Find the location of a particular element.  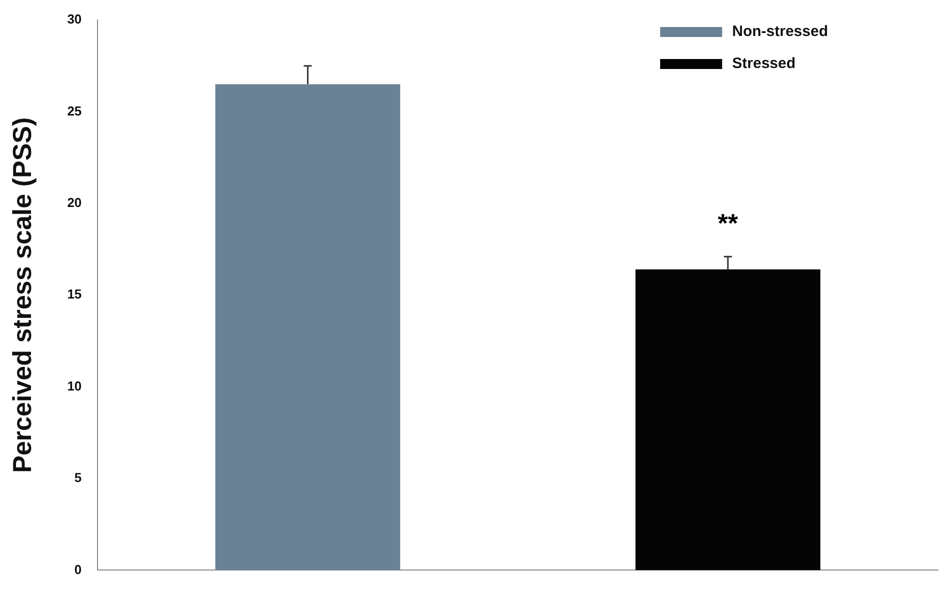

y-tick-label: 10 is located at coordinates (74, 386).